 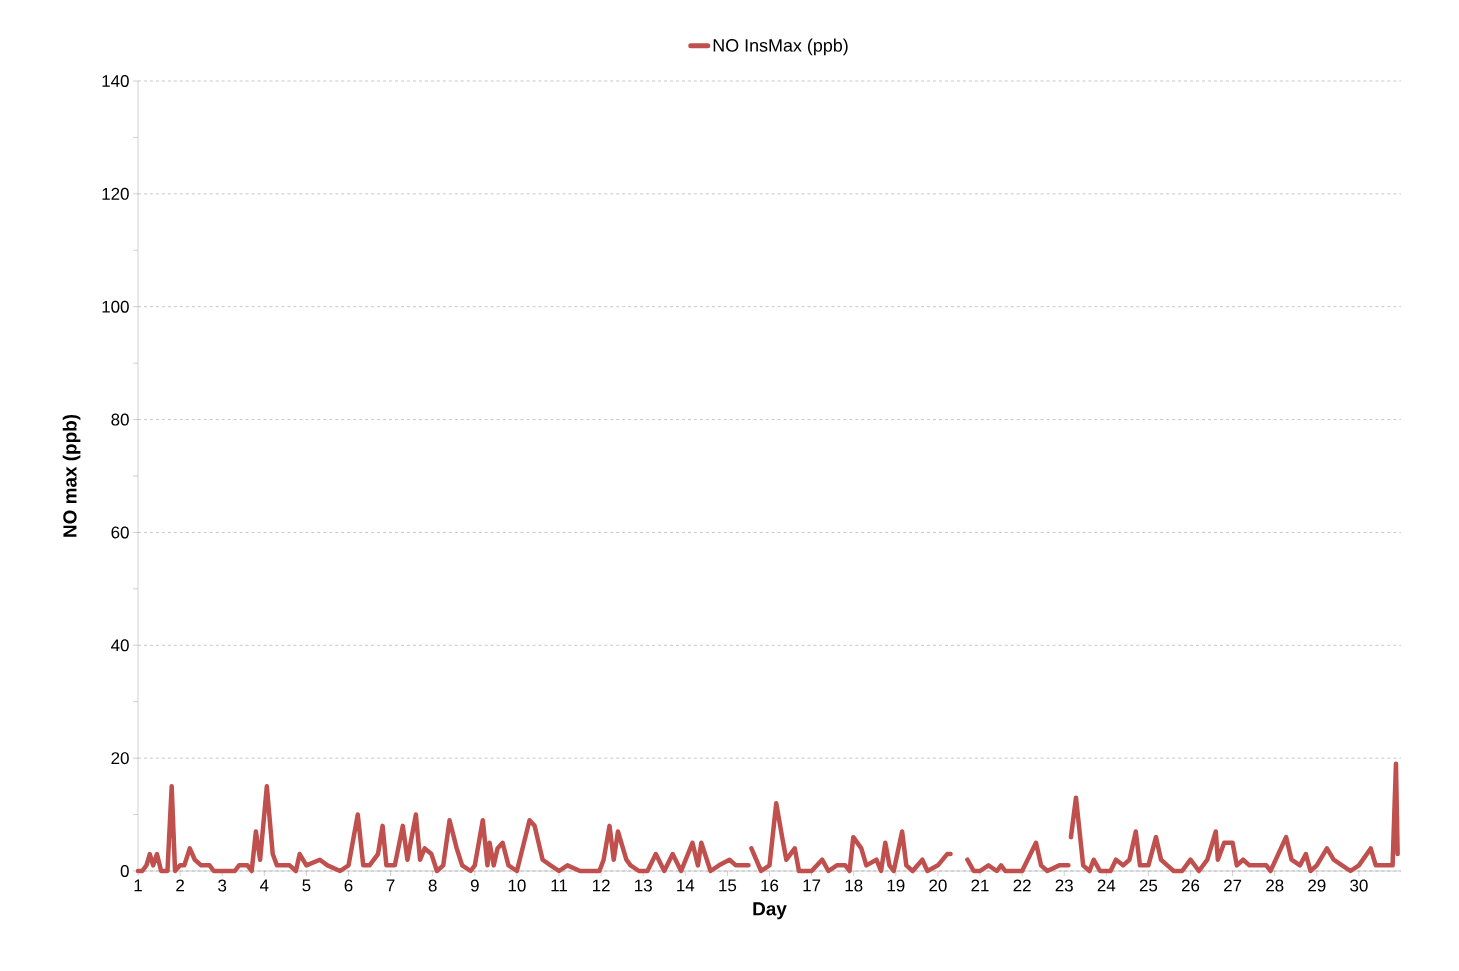 What do you see at coordinates (348, 885) in the screenshot?
I see `x-tick-label: 6` at bounding box center [348, 885].